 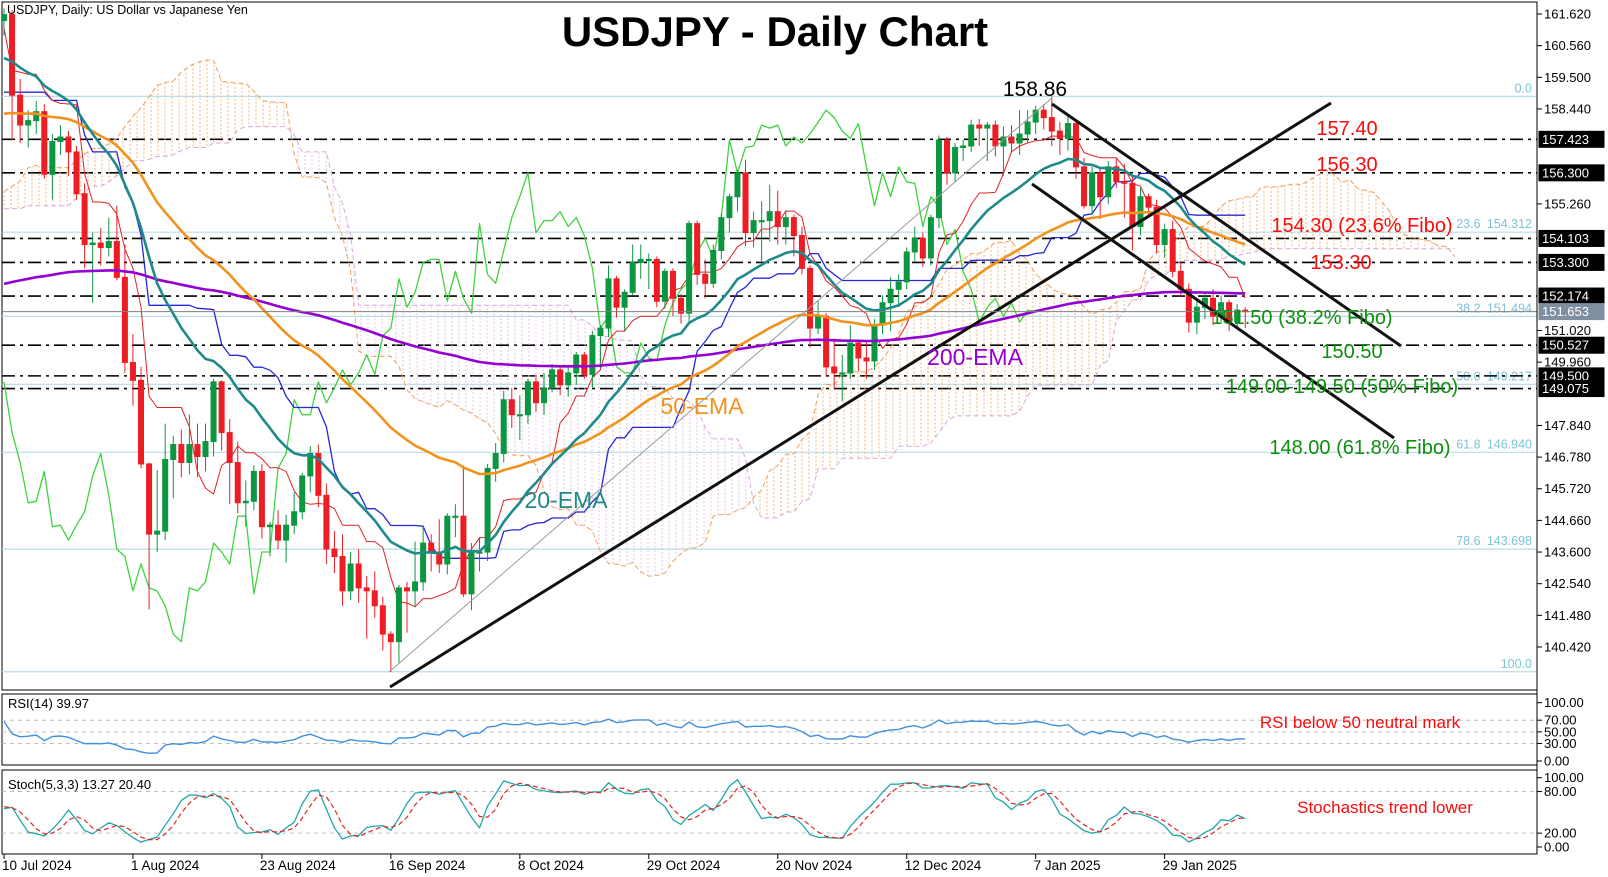 What do you see at coordinates (769, 736) in the screenshot?
I see `rsi-plot` at bounding box center [769, 736].